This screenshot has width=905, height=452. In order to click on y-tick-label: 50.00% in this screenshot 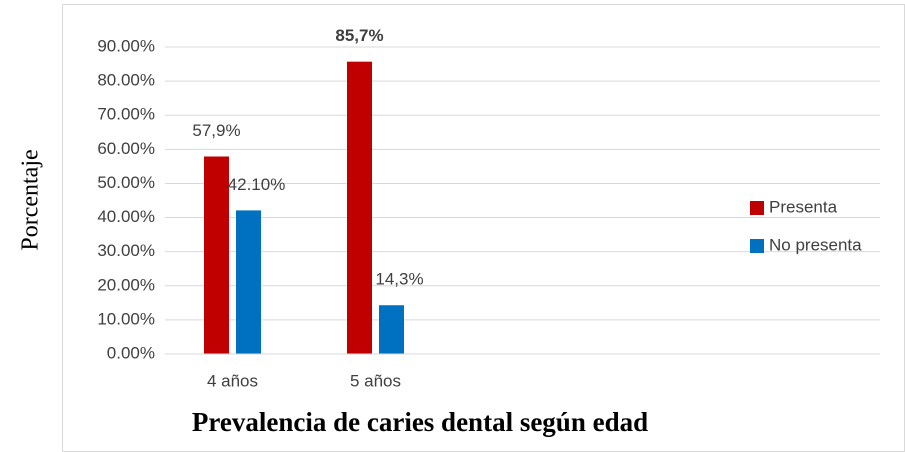, I will do `click(126, 182)`.